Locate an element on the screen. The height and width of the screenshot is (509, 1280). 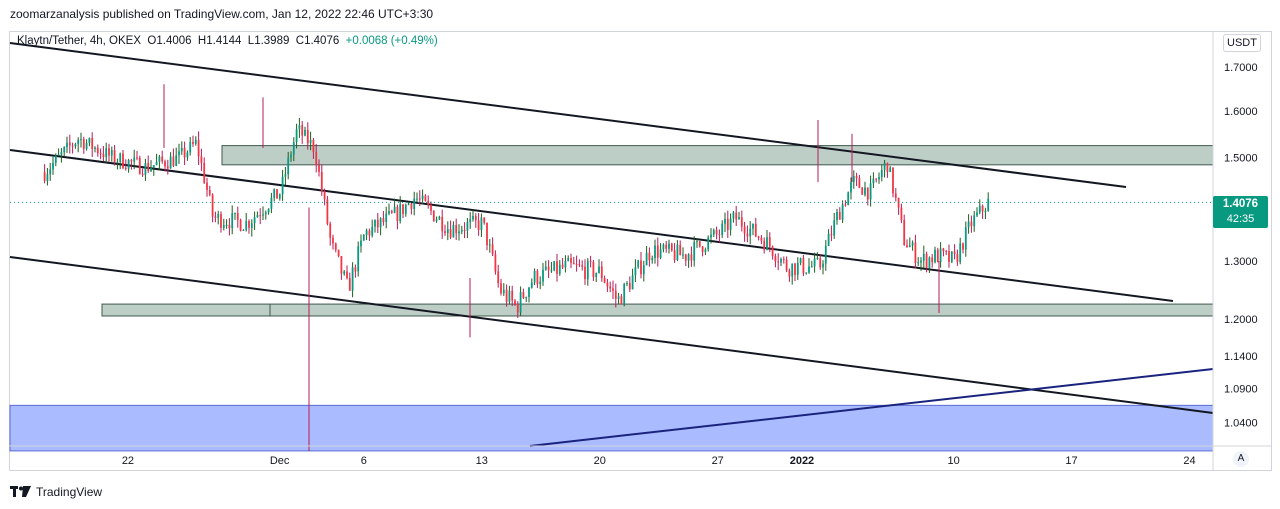
price-tick-label: 1.1400 is located at coordinates (1241, 357).